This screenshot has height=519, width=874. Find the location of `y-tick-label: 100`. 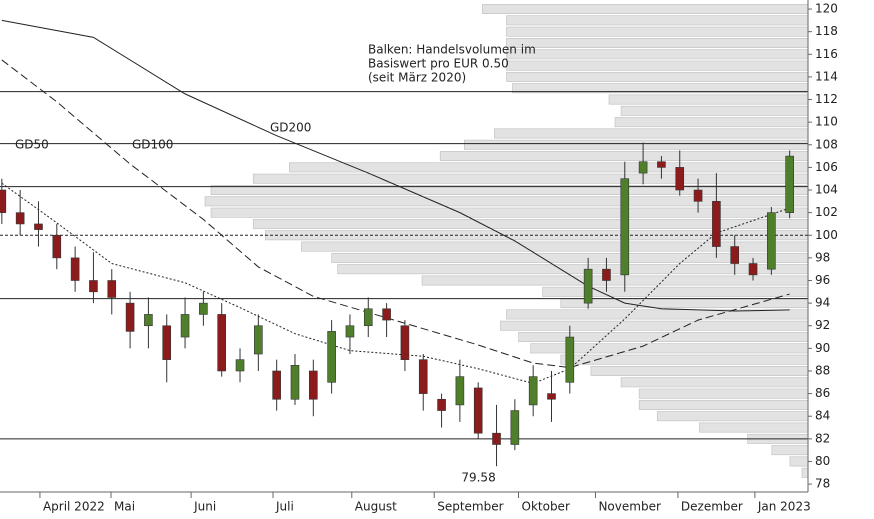

y-tick-label: 100 is located at coordinates (826, 235).